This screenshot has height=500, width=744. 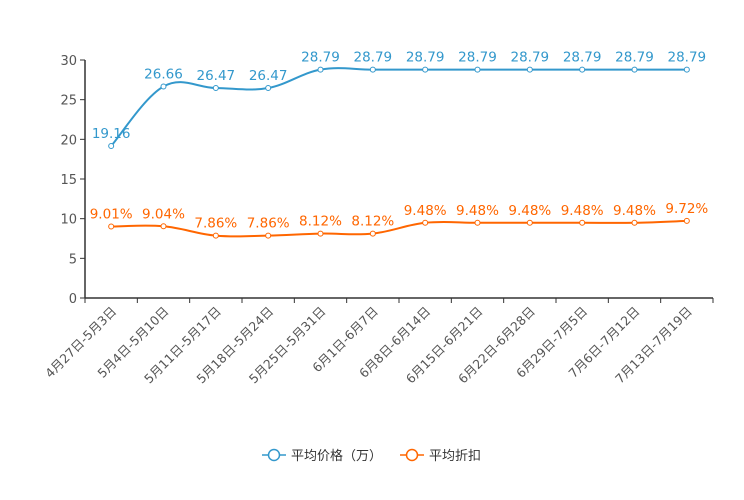 I want to click on legend-label: 平均价格（万）, so click(x=336, y=456).